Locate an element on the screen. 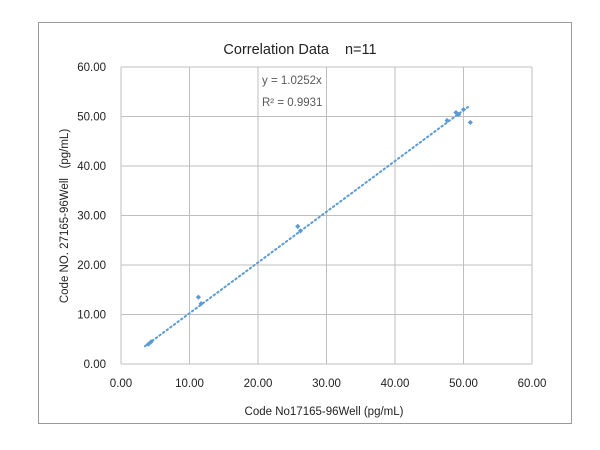 This screenshot has height=450, width=600. y-tick-label: 20.00 is located at coordinates (91, 266).